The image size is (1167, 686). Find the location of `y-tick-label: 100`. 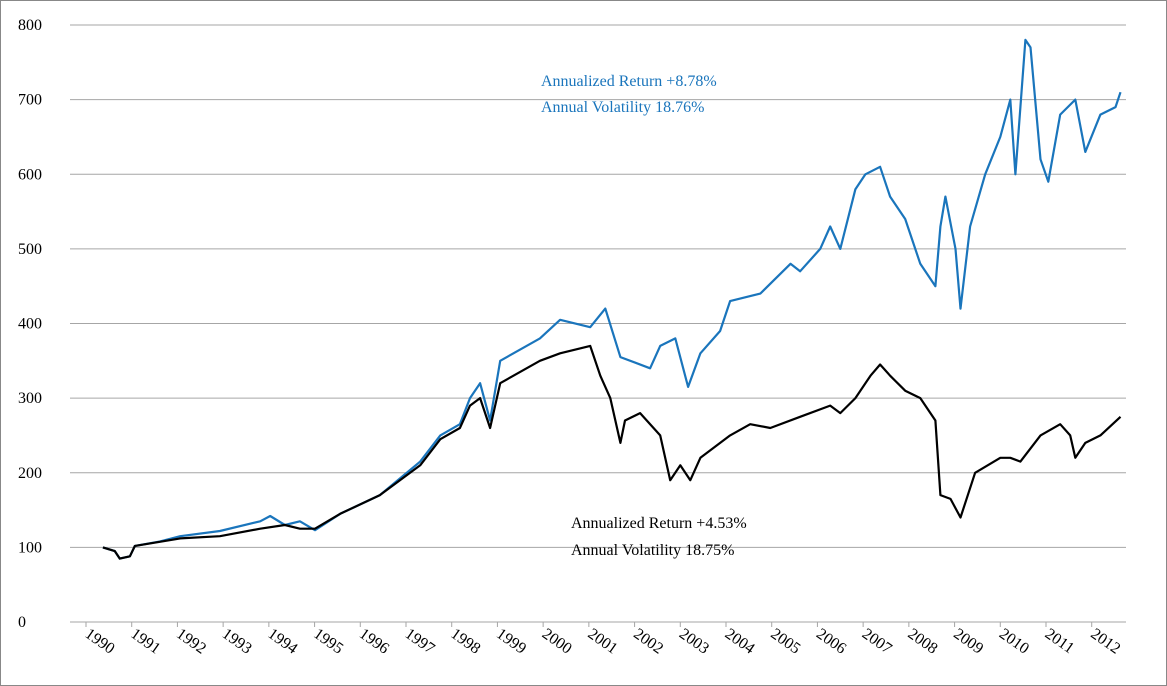

y-tick-label: 100 is located at coordinates (30, 547).